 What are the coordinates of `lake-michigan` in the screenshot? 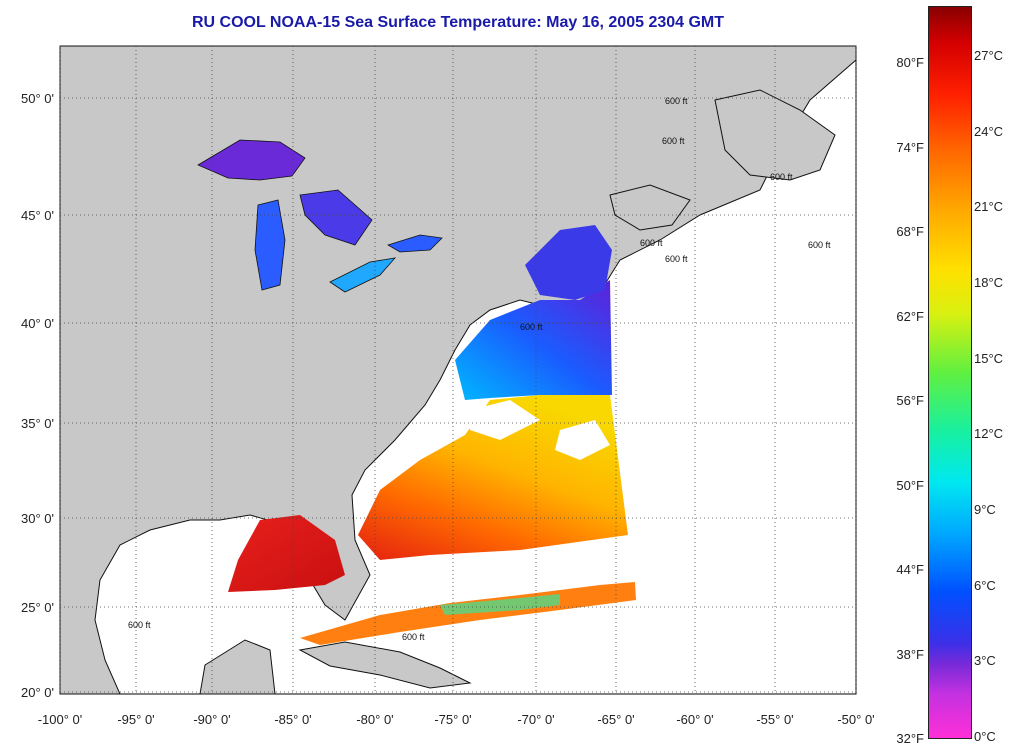 It's located at (270, 245).